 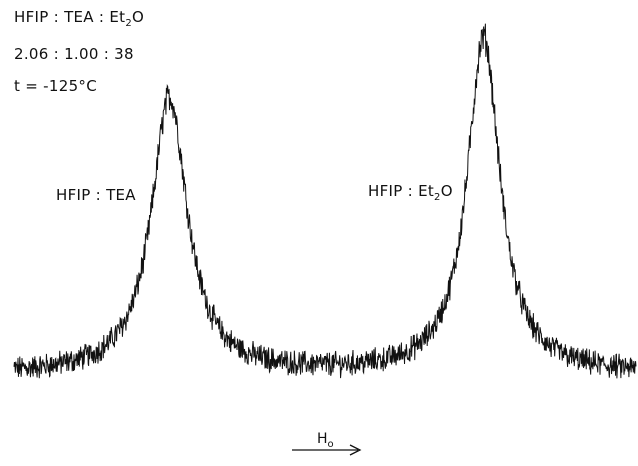 I want to click on peak-label-et2o: HFIP : Et2O, so click(x=410, y=192).